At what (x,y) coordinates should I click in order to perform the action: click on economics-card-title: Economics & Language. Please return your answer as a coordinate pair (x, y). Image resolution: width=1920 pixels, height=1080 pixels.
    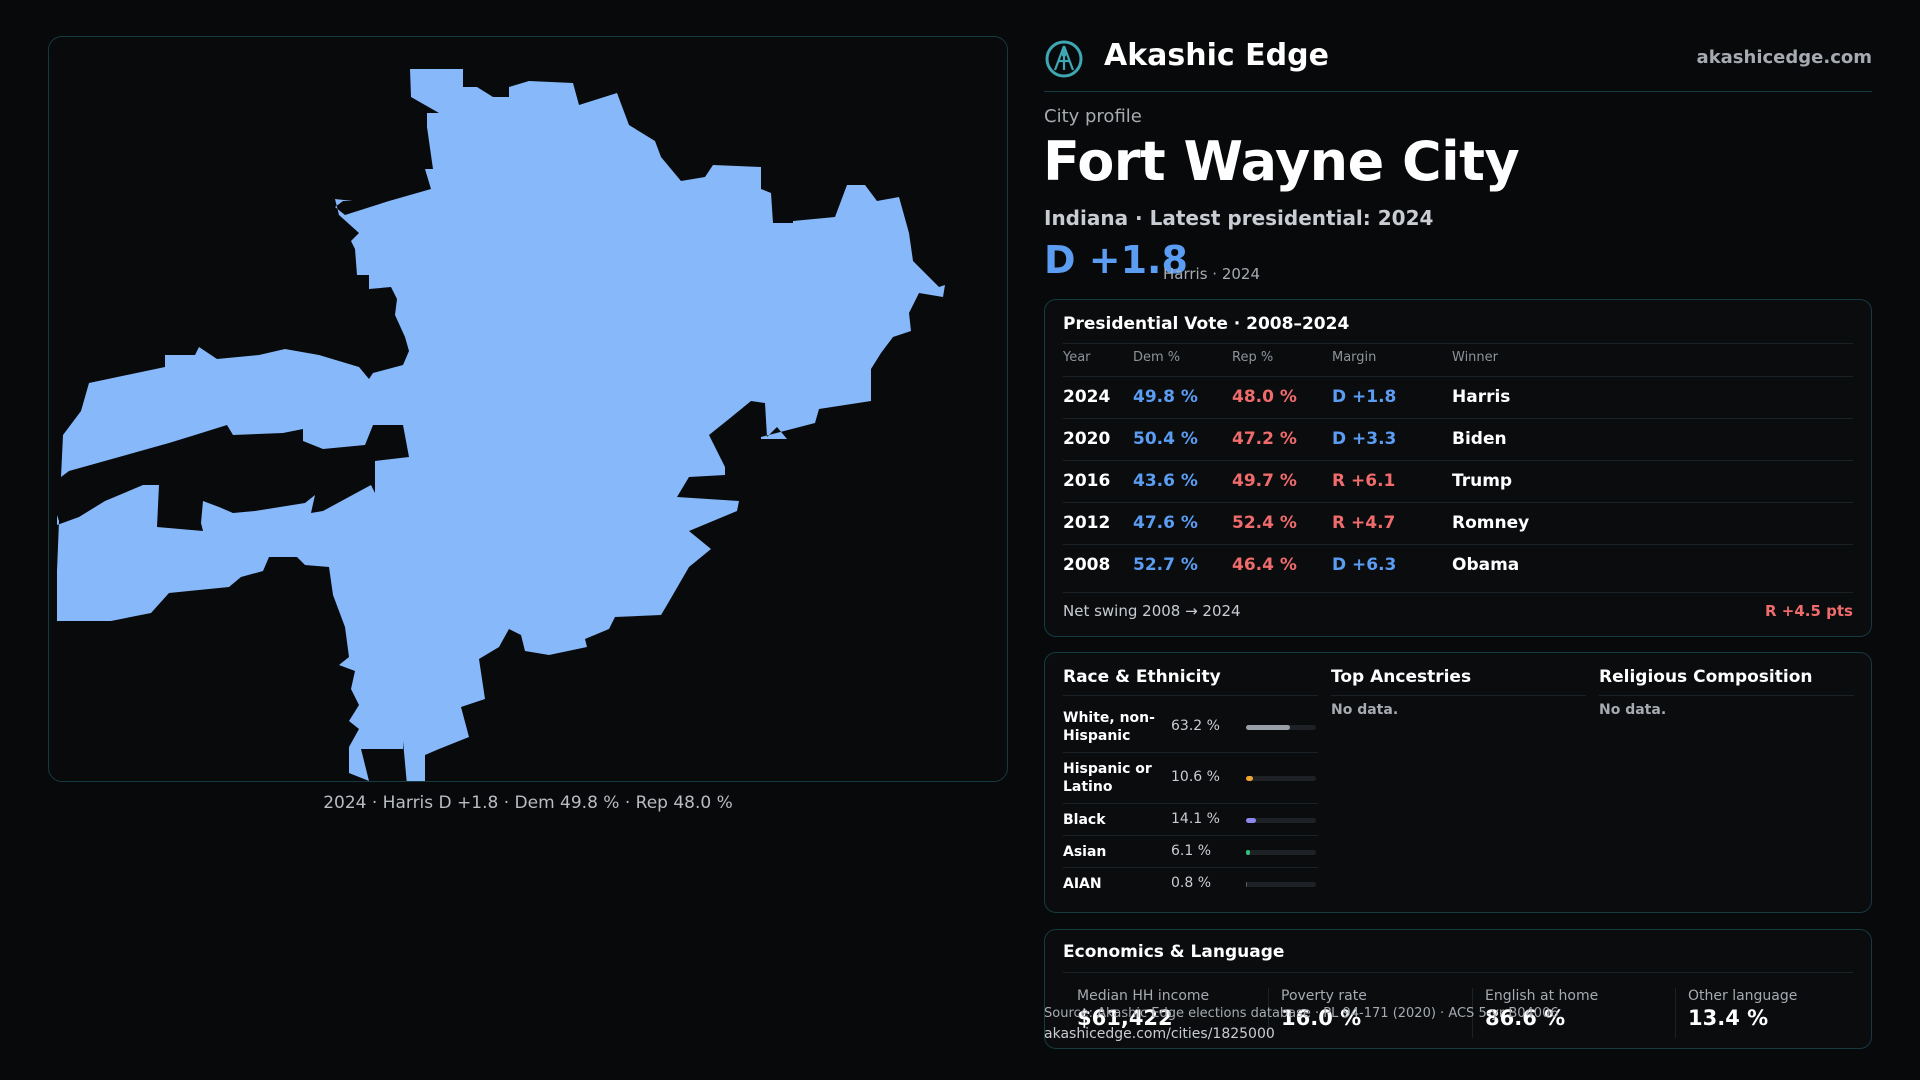
    Looking at the image, I should click on (1174, 952).